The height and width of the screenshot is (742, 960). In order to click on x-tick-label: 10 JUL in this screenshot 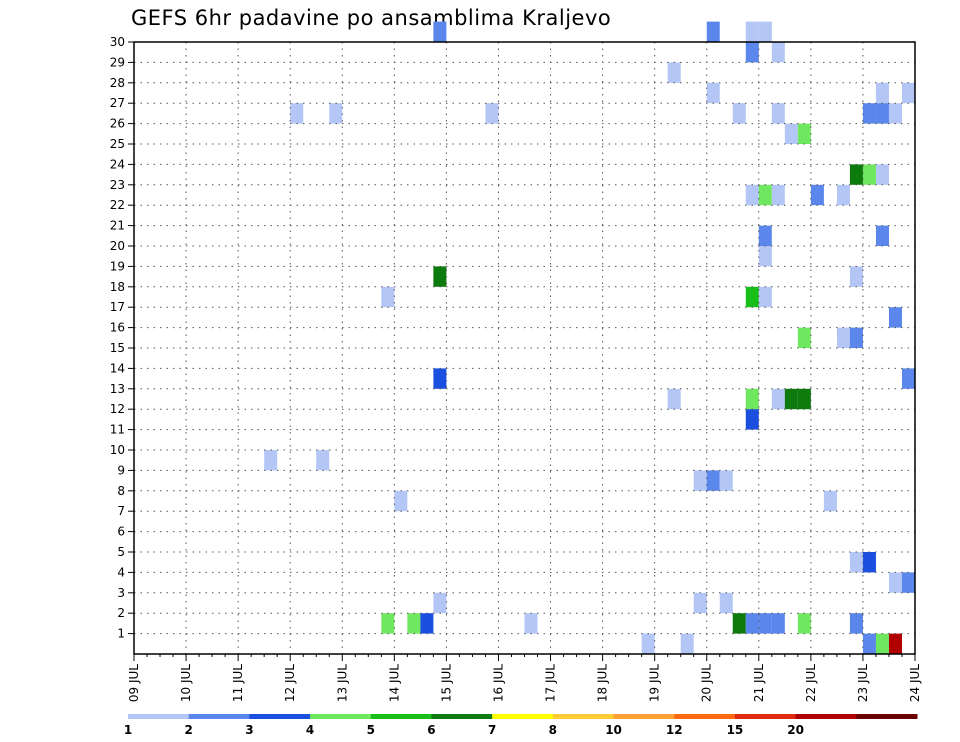, I will do `click(186, 683)`.